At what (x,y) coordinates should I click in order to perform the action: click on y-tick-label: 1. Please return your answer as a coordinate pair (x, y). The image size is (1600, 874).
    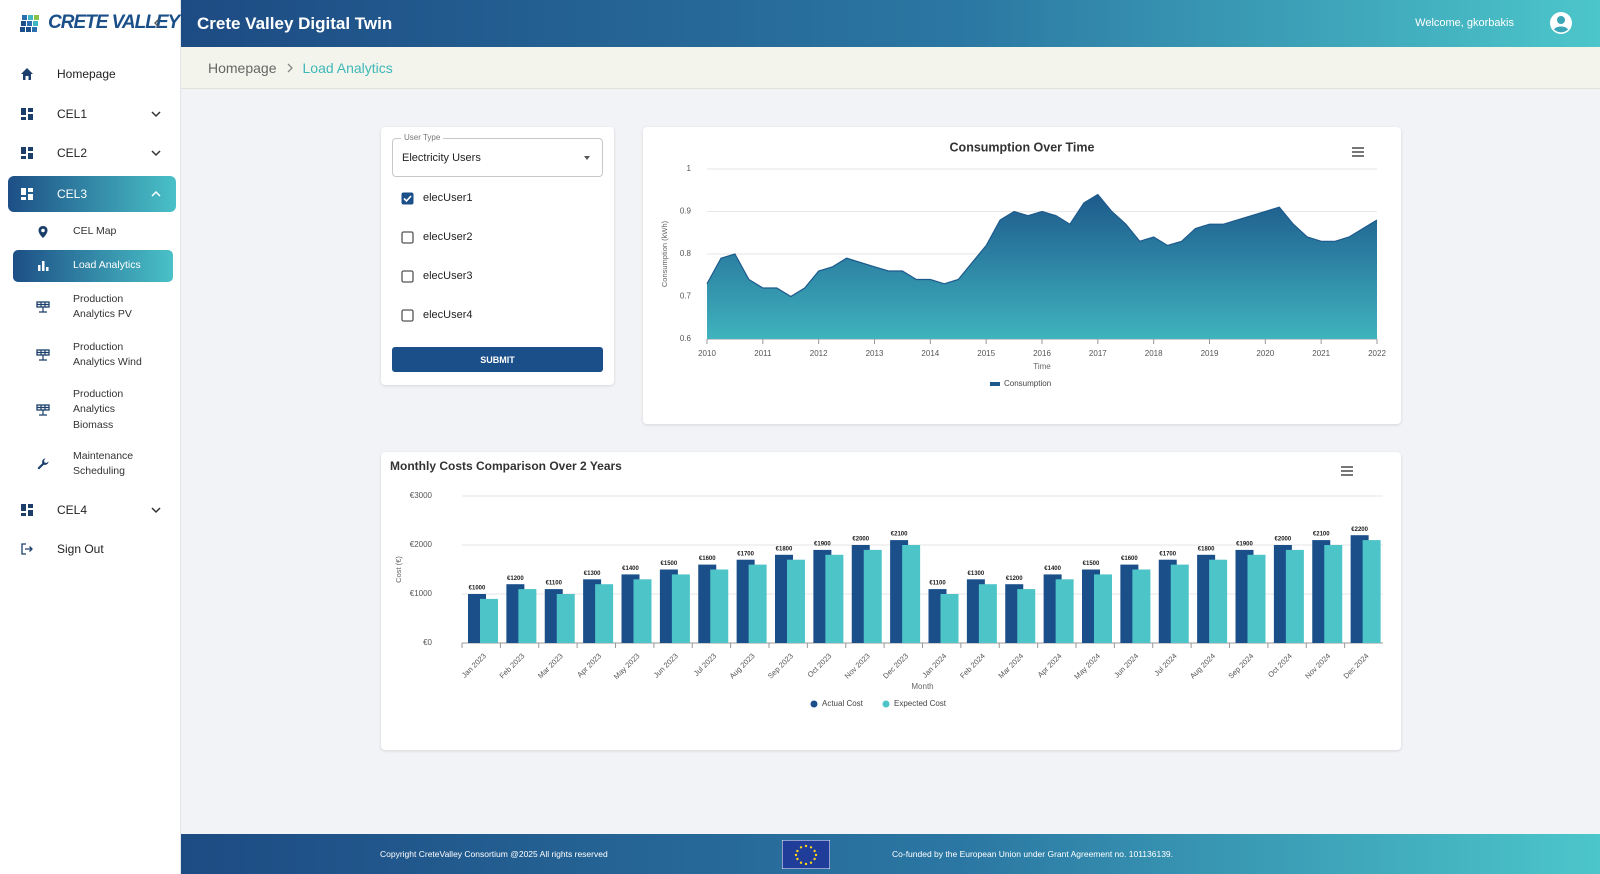
    Looking at the image, I should click on (689, 168).